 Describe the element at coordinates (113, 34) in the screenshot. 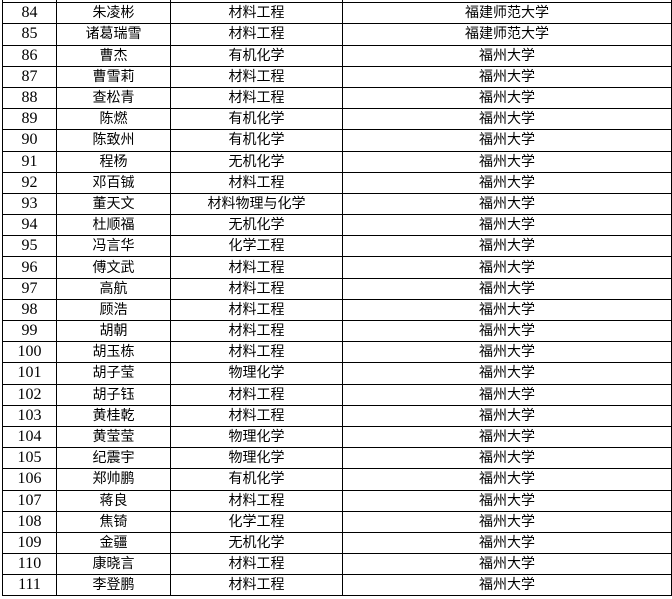

I see `student-name-cell: 诸葛瑞雪` at that location.